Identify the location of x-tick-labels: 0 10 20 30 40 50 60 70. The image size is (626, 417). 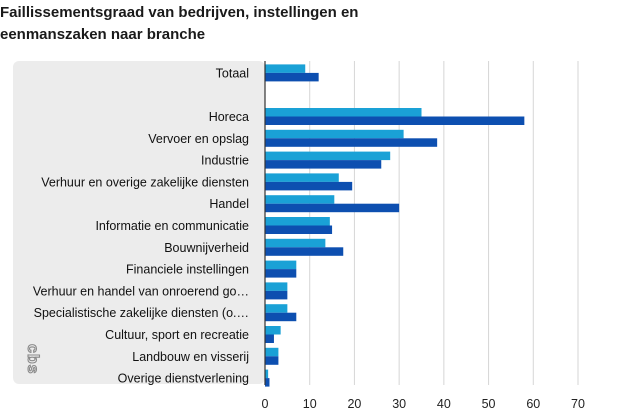
(423, 404).